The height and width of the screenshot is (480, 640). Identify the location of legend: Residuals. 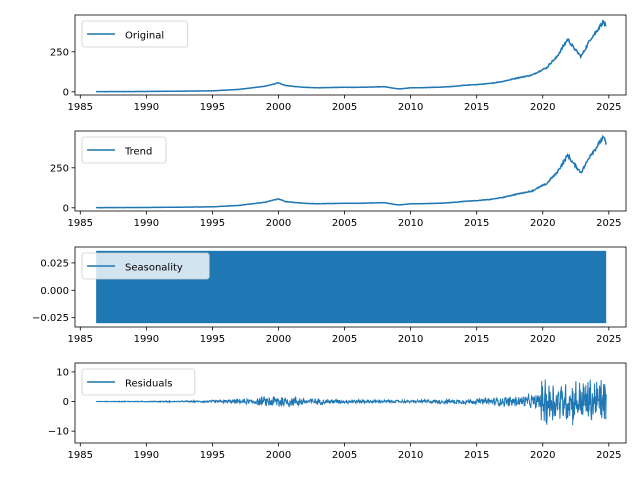
(138, 382).